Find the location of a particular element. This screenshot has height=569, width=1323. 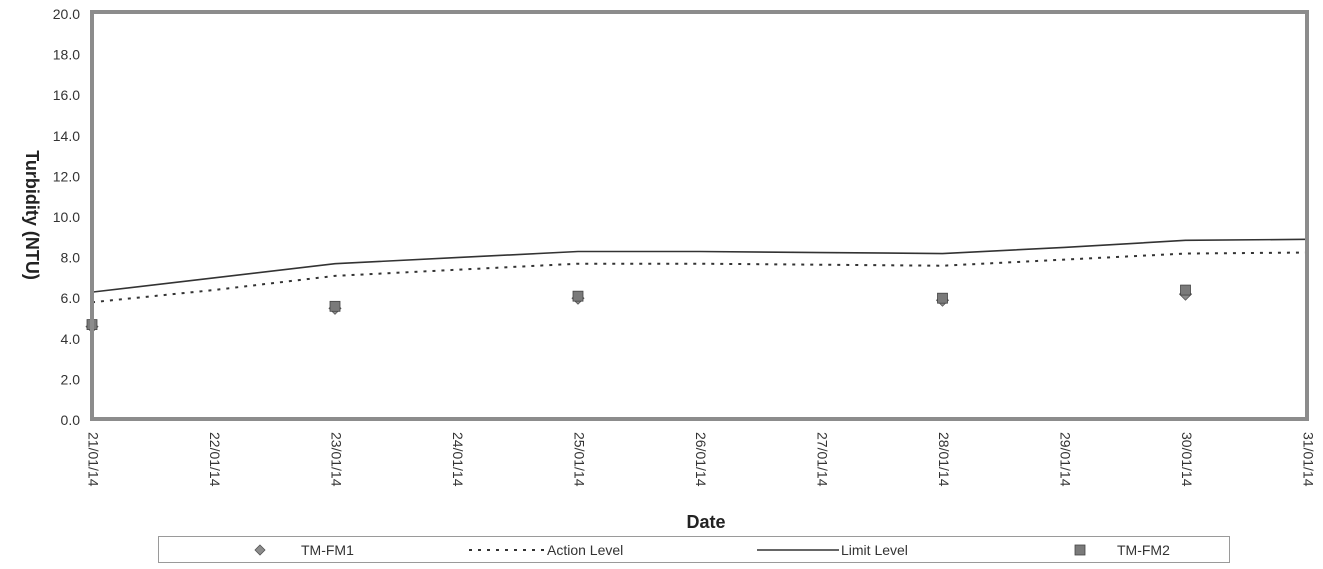

y-tick-label: 0.0 is located at coordinates (71, 420).